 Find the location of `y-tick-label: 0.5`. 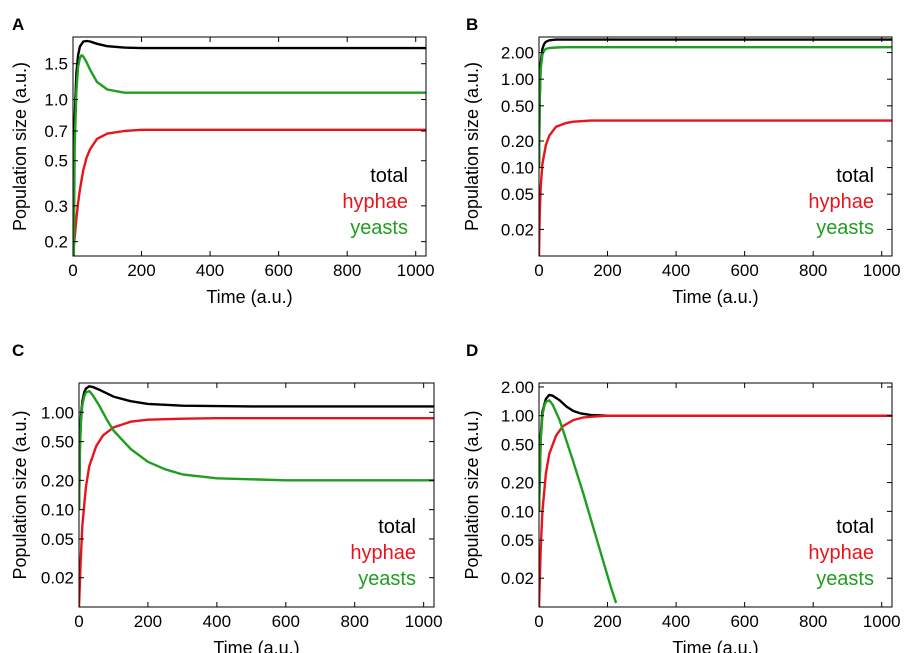

y-tick-label: 0.5 is located at coordinates (56, 161).